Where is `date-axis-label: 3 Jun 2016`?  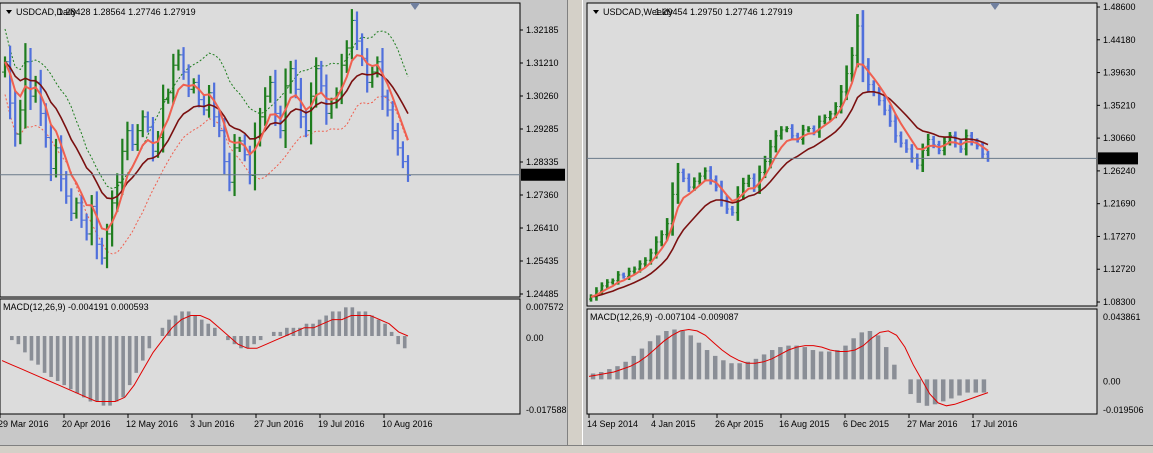
date-axis-label: 3 Jun 2016 is located at coordinates (212, 424).